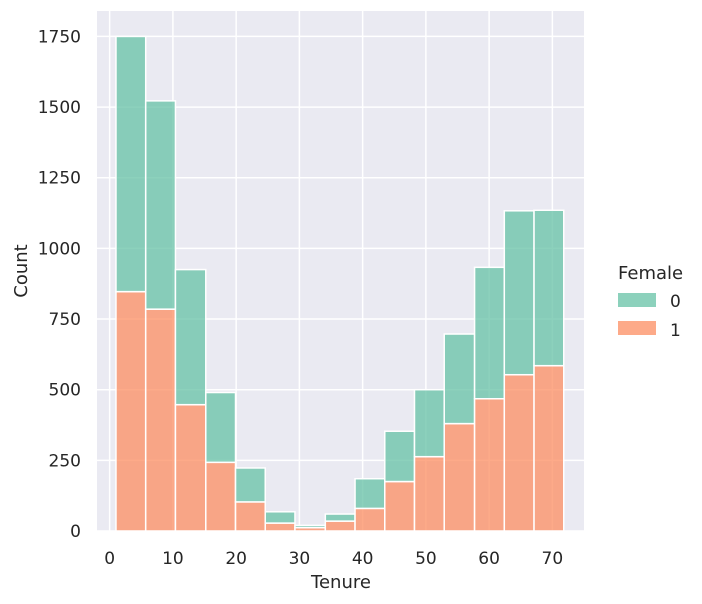 The image size is (702, 604). What do you see at coordinates (650, 273) in the screenshot?
I see `legend-title: Female` at bounding box center [650, 273].